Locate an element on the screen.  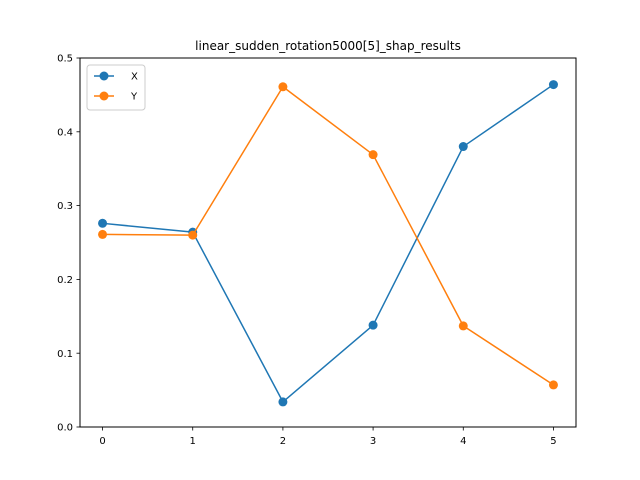
x-tick-label: 0 is located at coordinates (102, 441).